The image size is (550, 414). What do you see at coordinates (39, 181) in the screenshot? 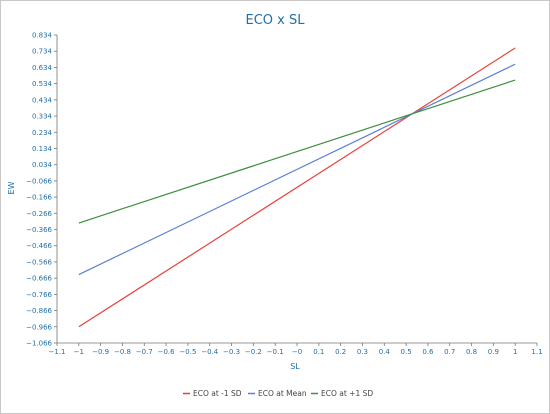
I see `y-tick-label: −0.066` at bounding box center [39, 181].